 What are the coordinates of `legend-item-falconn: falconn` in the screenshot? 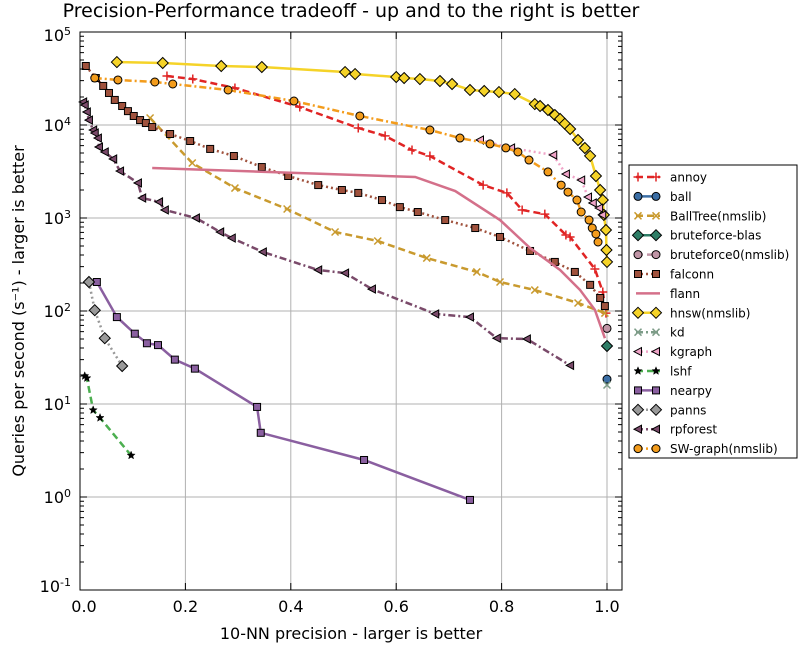 It's located at (674, 275).